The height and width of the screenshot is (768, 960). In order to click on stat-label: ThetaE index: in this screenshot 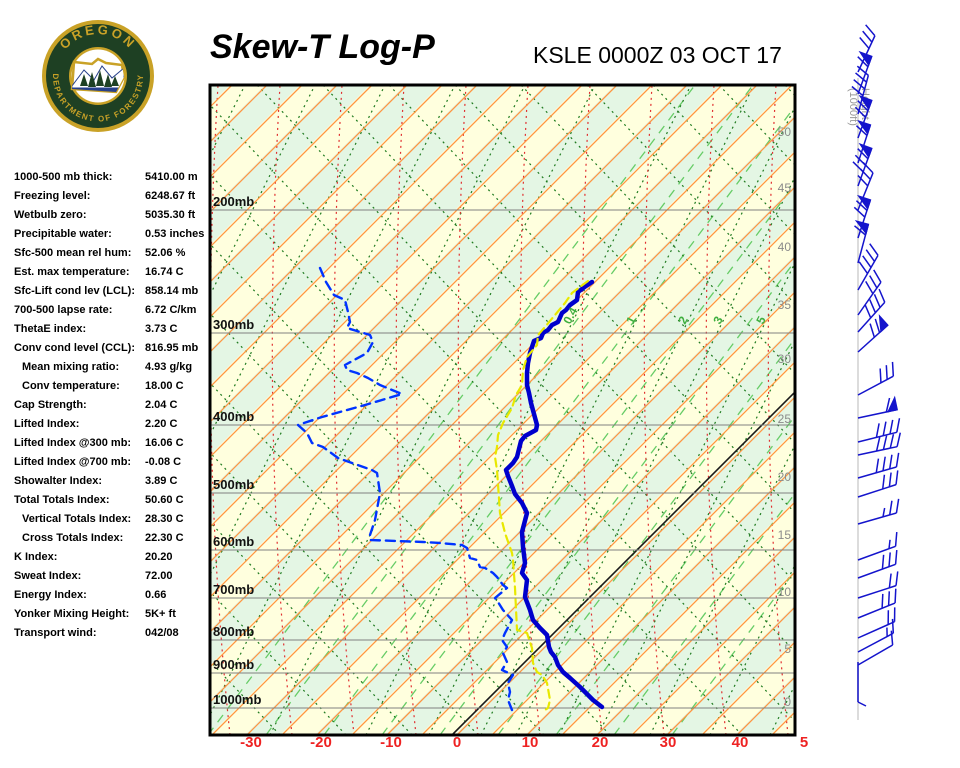, I will do `click(50, 329)`.